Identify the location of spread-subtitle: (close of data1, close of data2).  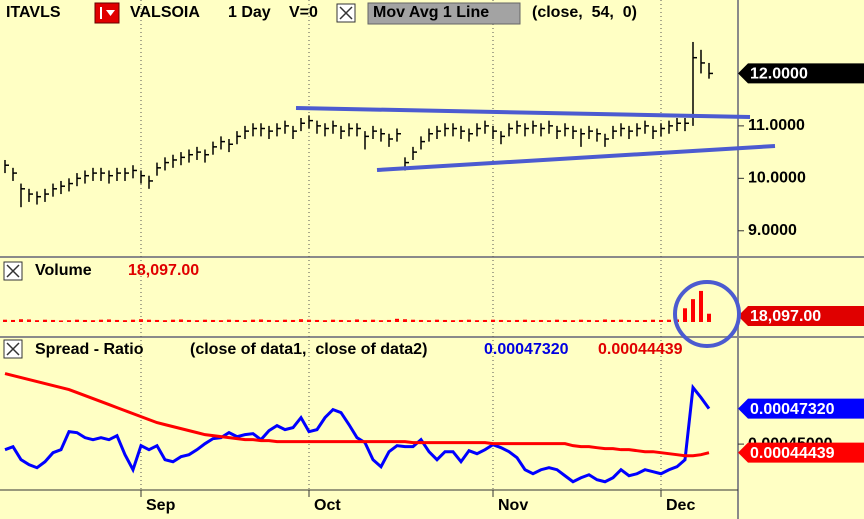
(308, 349).